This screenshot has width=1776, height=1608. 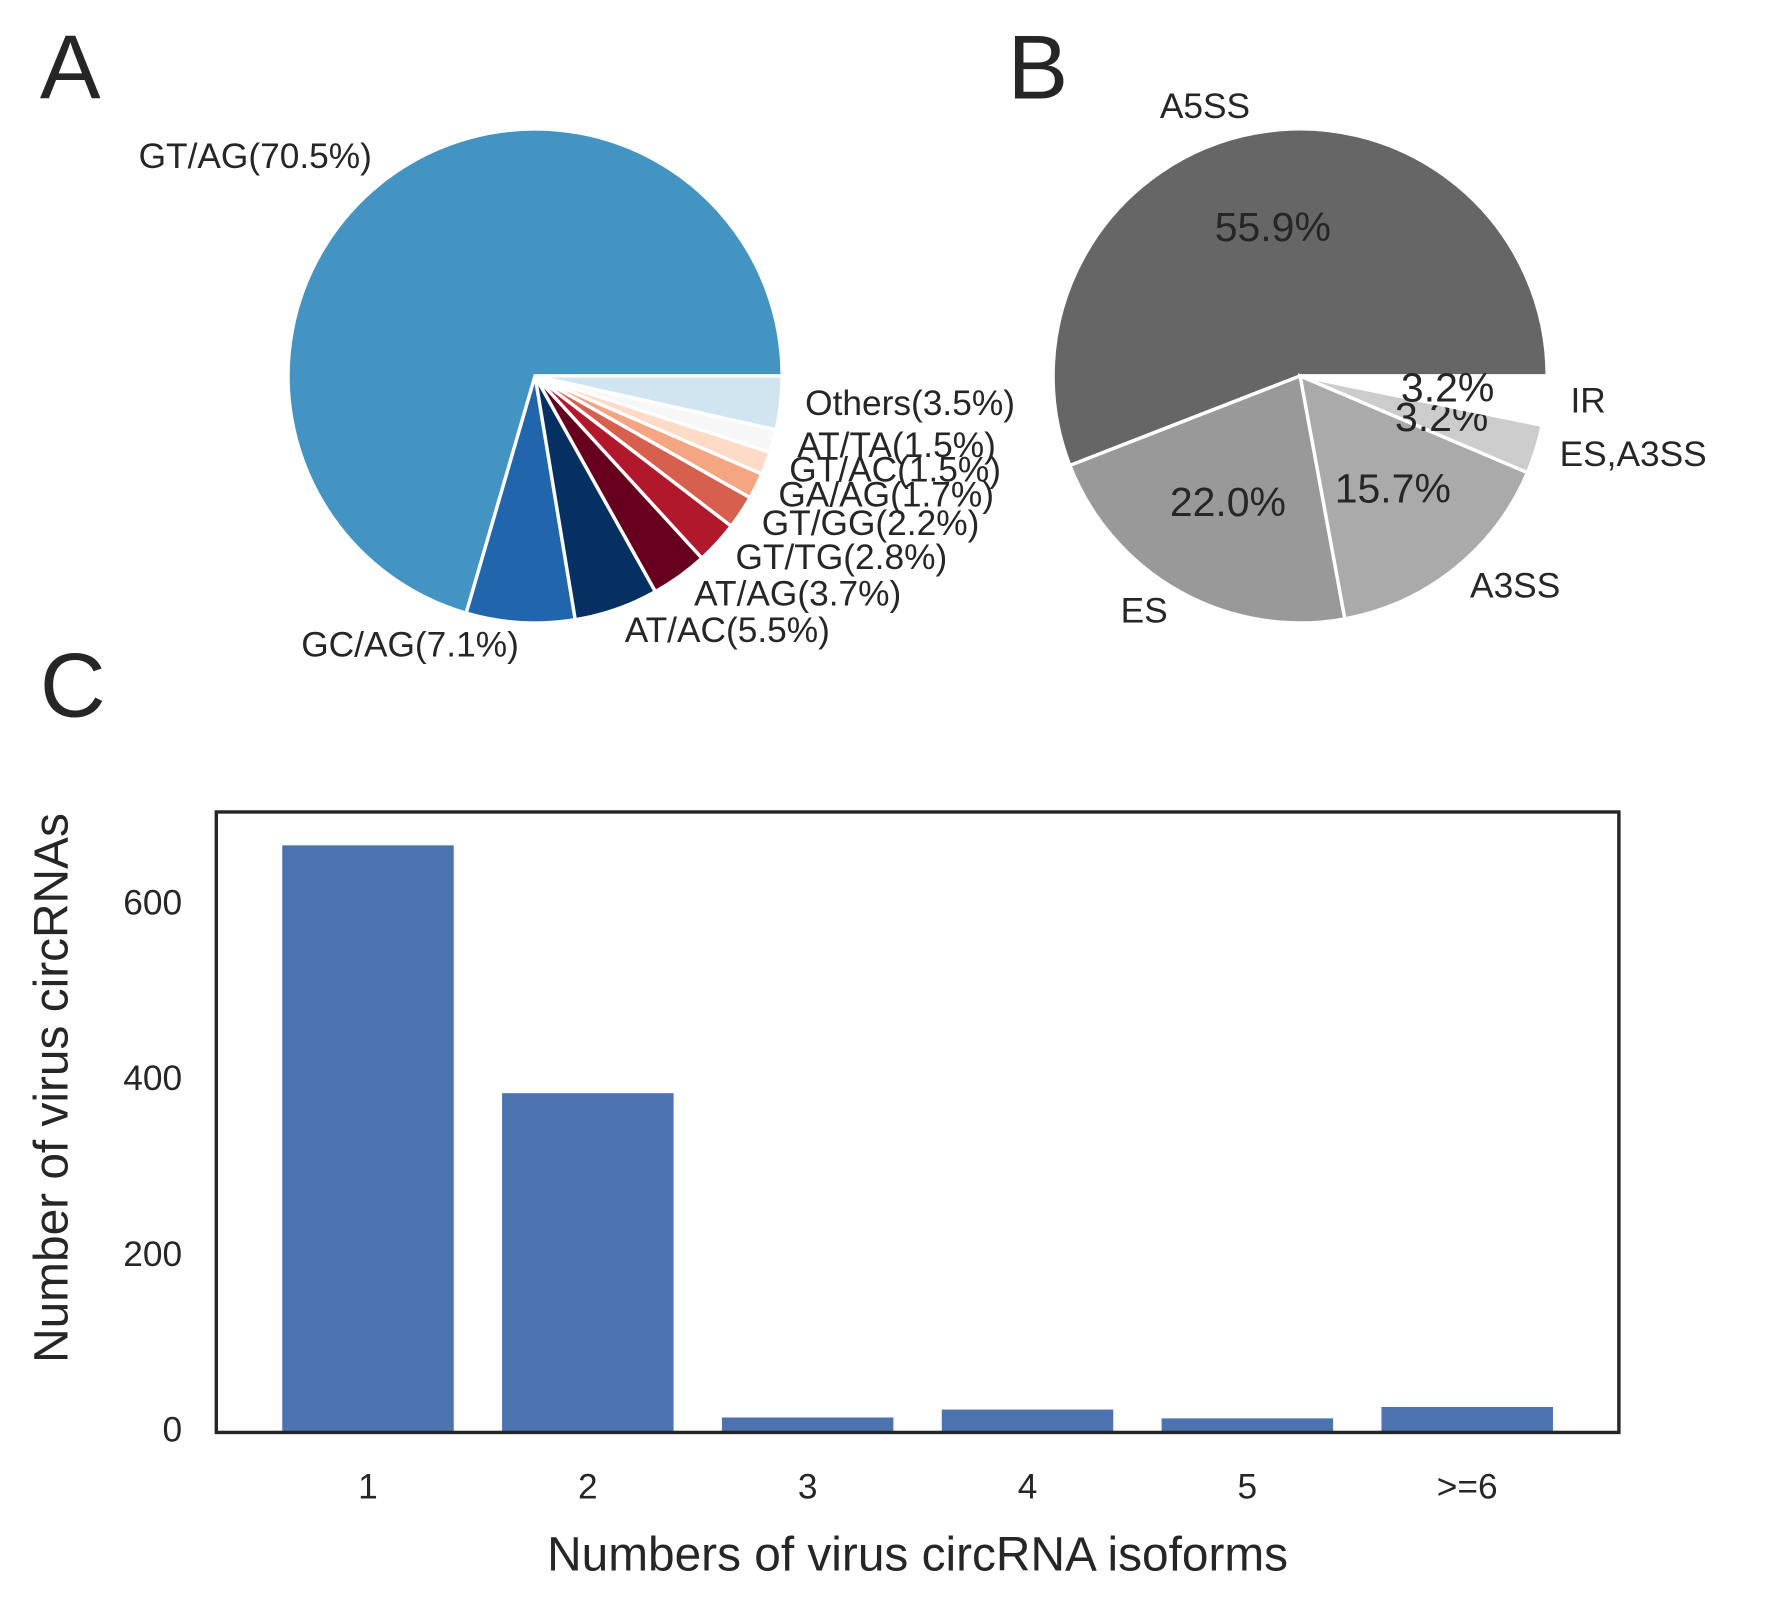 What do you see at coordinates (255, 156) in the screenshot?
I see `slice-label: GT/AG(70.5%)` at bounding box center [255, 156].